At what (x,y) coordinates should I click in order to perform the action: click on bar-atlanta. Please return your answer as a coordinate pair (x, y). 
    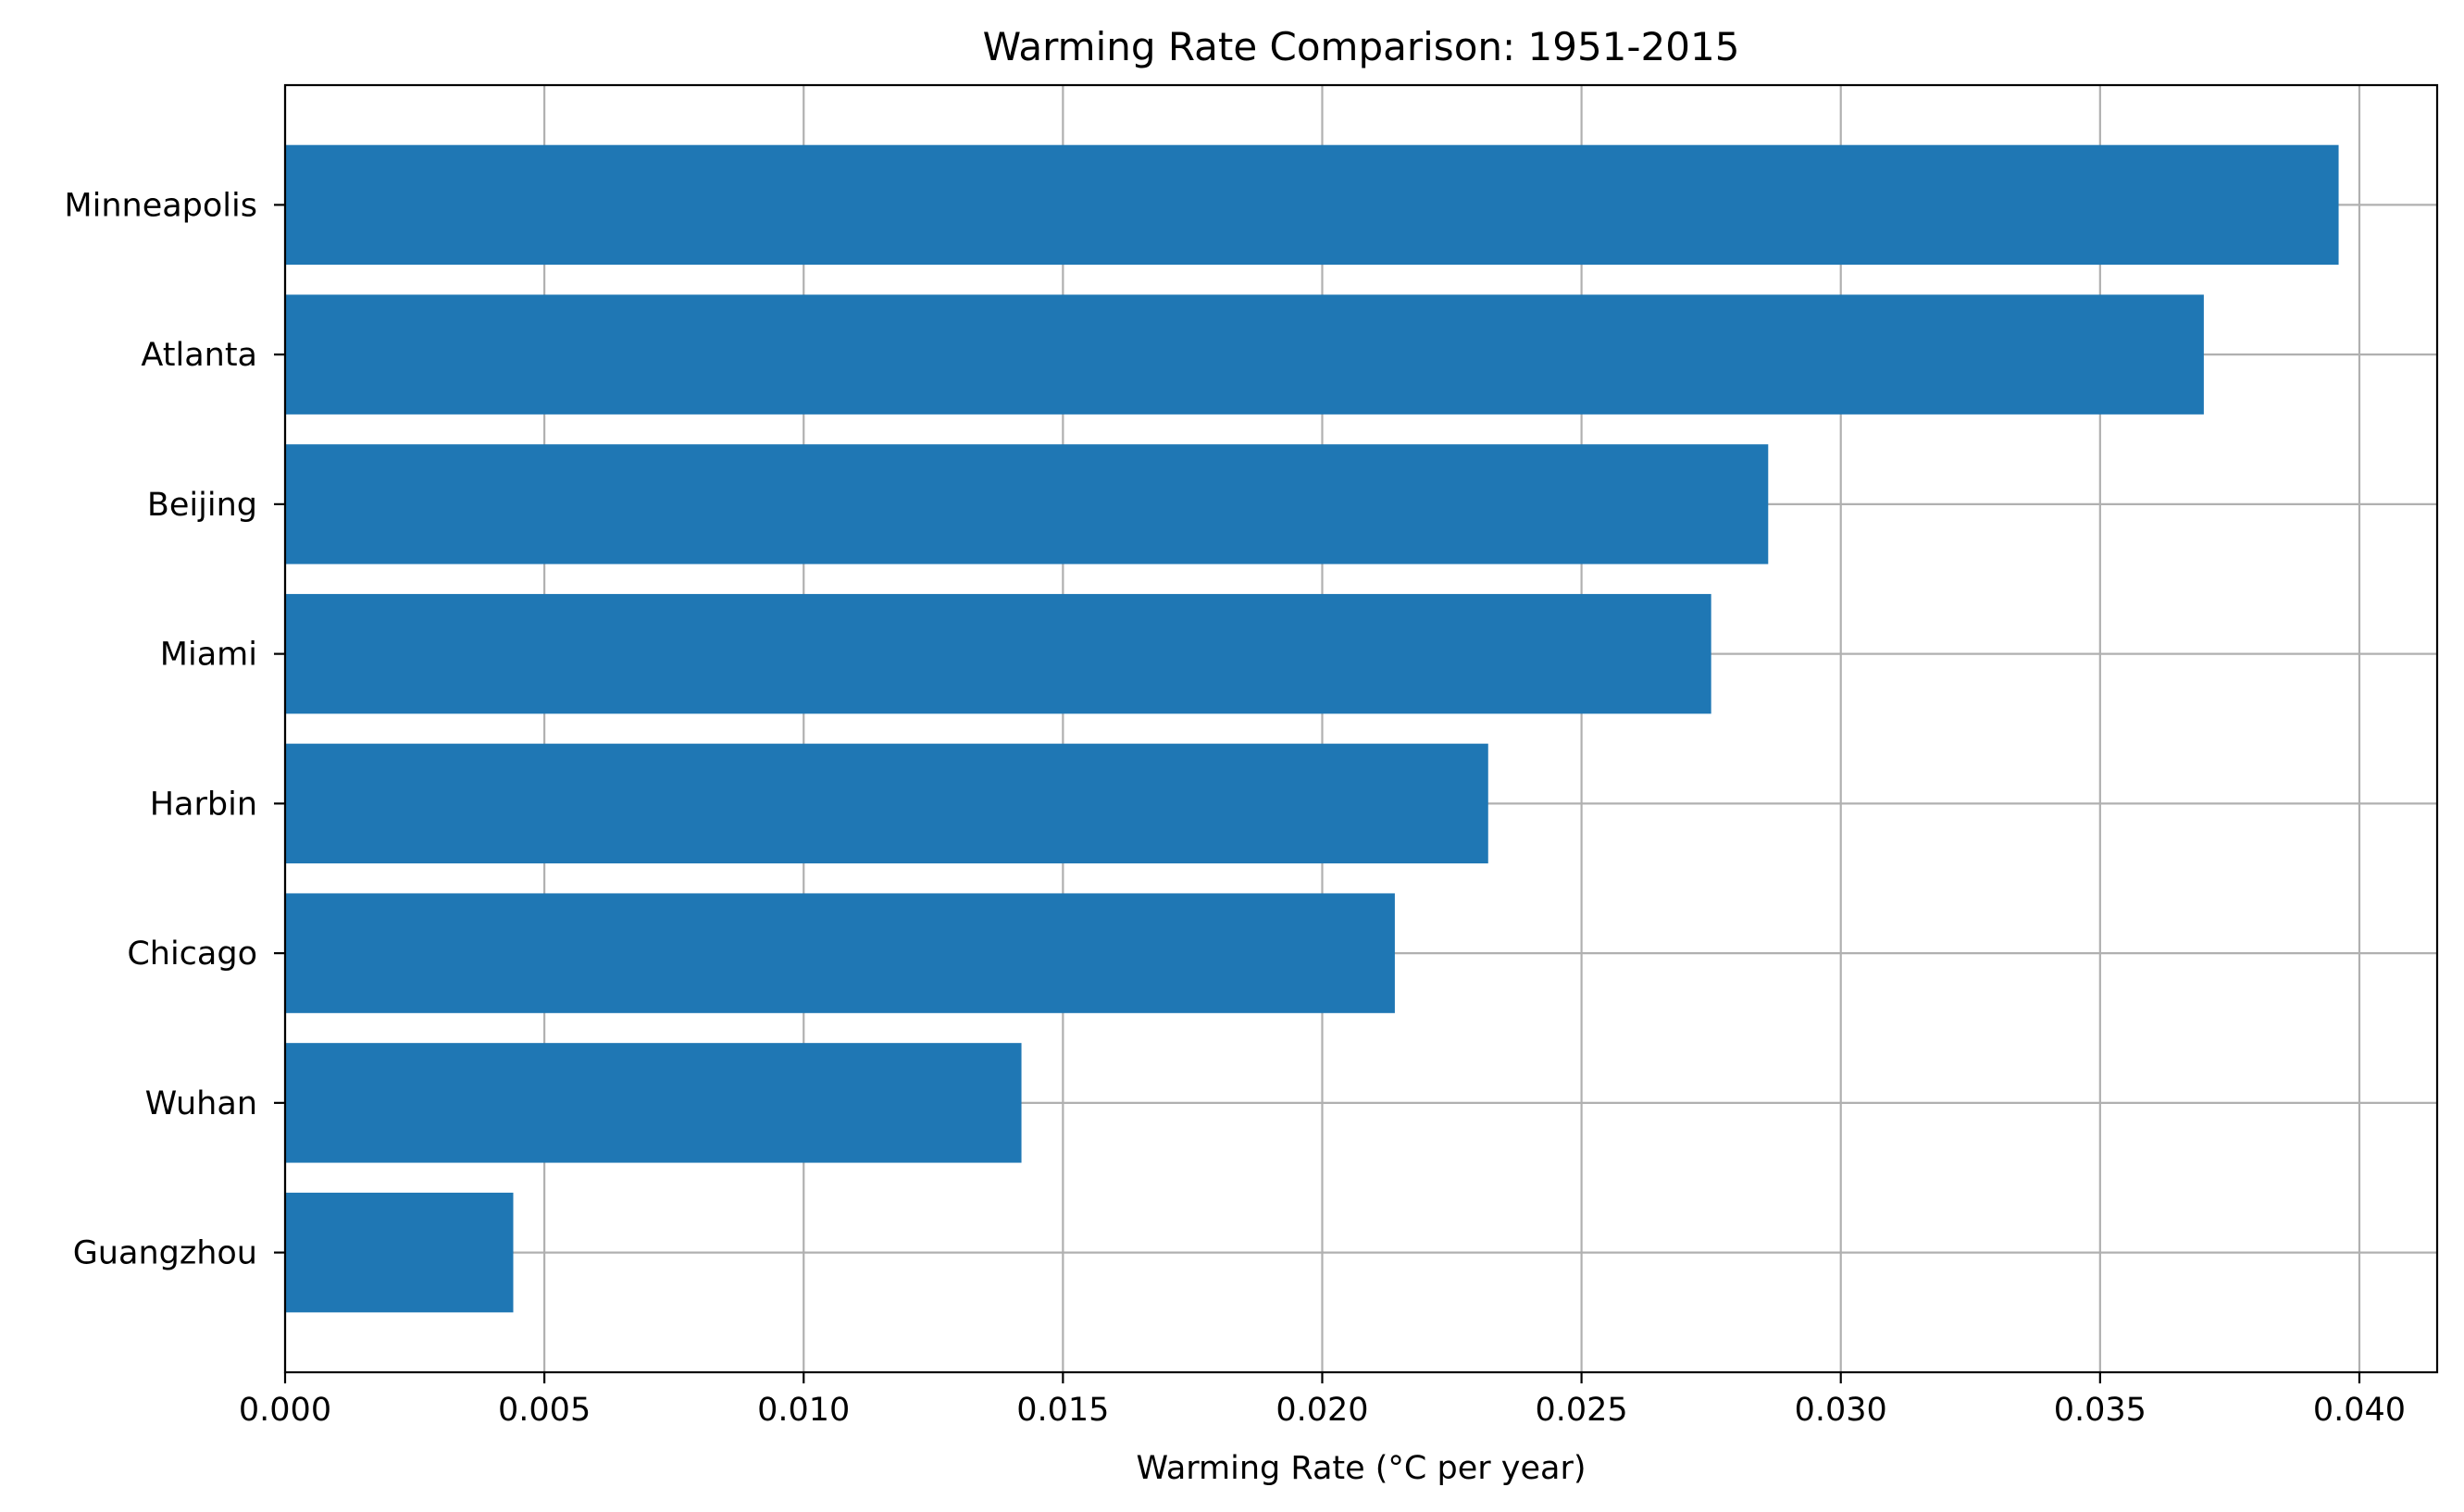
    Looking at the image, I should click on (1244, 354).